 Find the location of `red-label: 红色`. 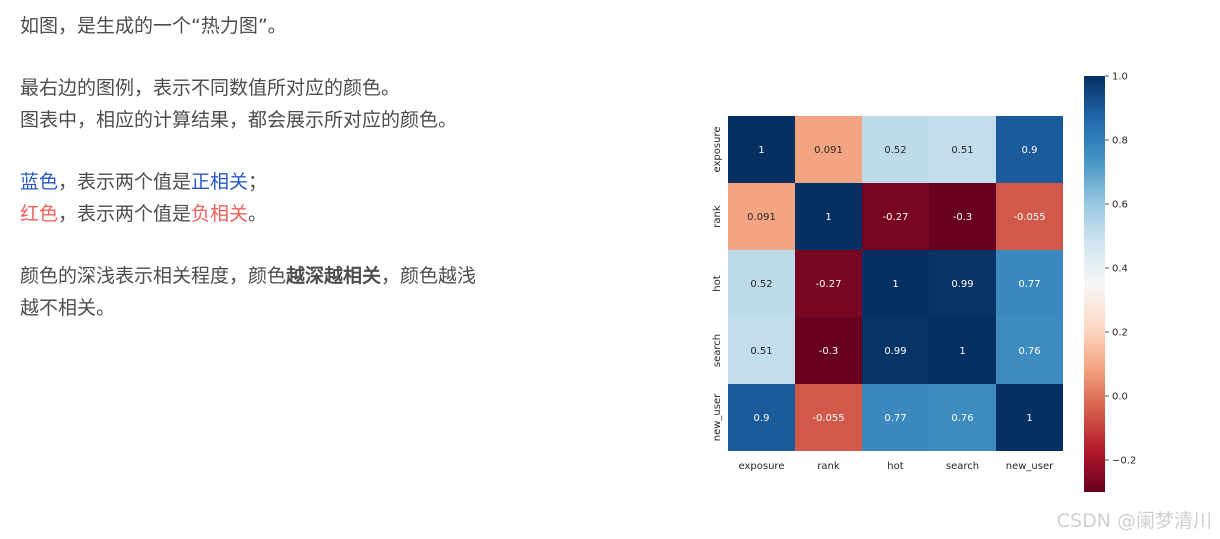

red-label: 红色 is located at coordinates (39, 214).